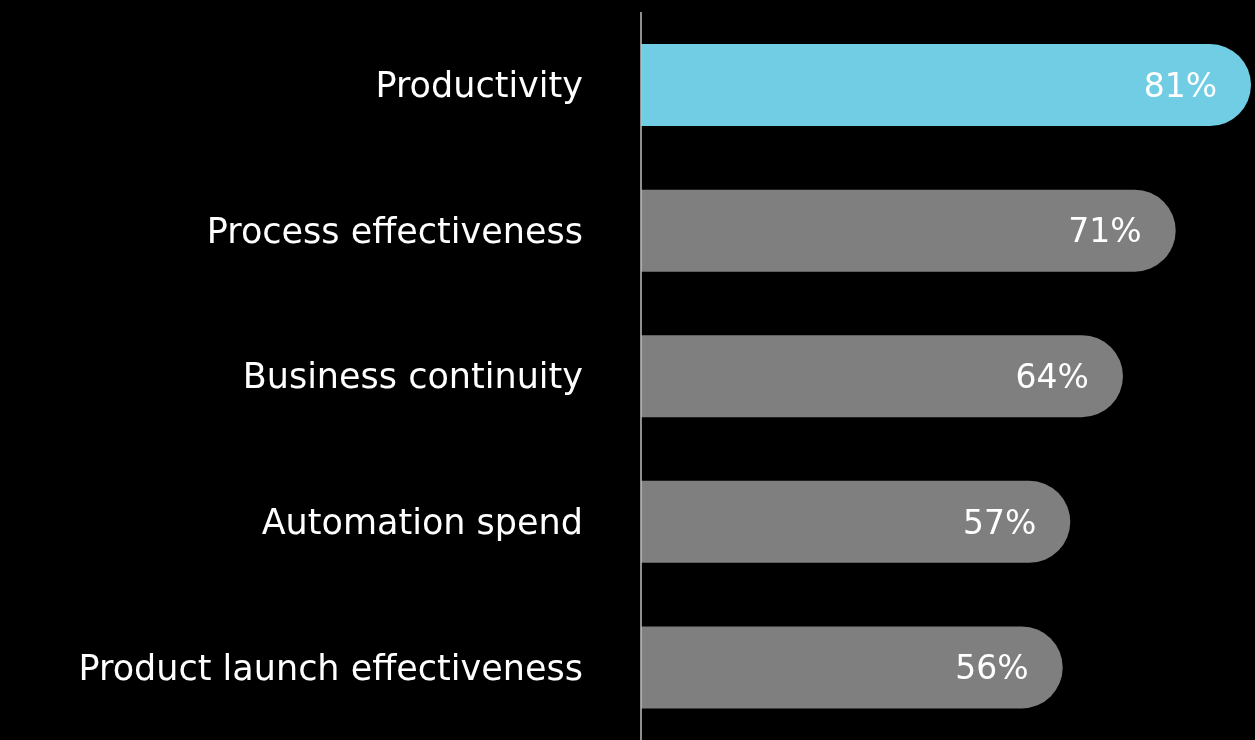 This screenshot has height=740, width=1255. I want to click on y-tick-label: Process effectiveness, so click(394, 230).